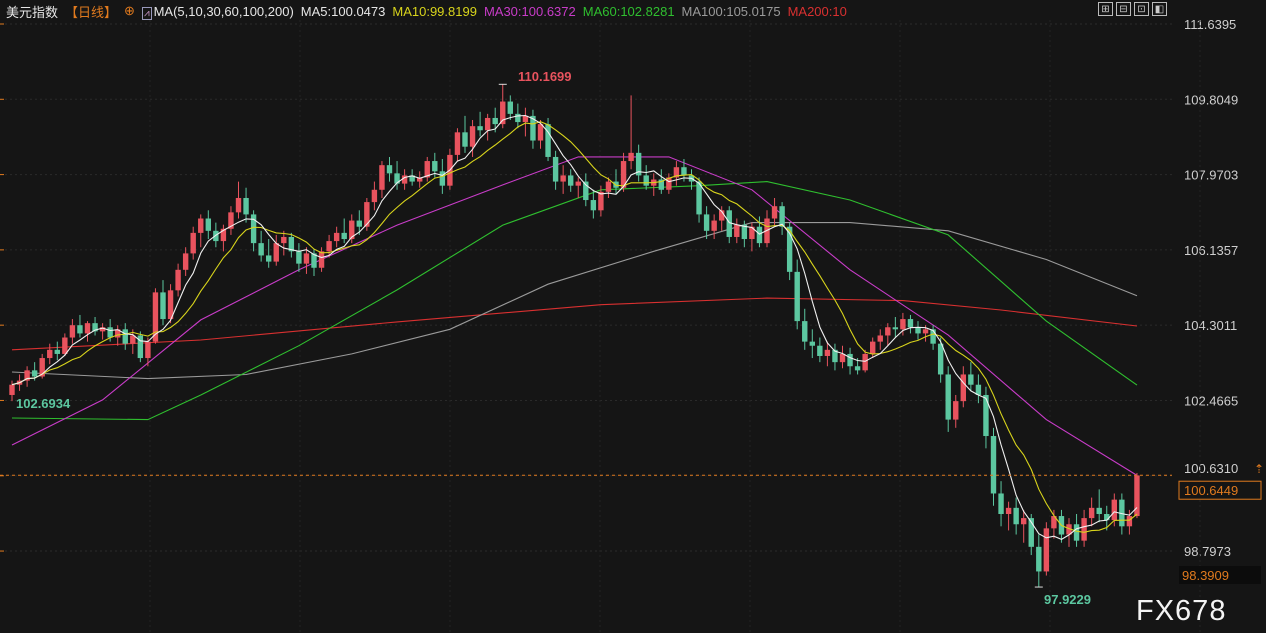 This screenshot has height=633, width=1266. What do you see at coordinates (574, 324) in the screenshot?
I see `ma200-line` at bounding box center [574, 324].